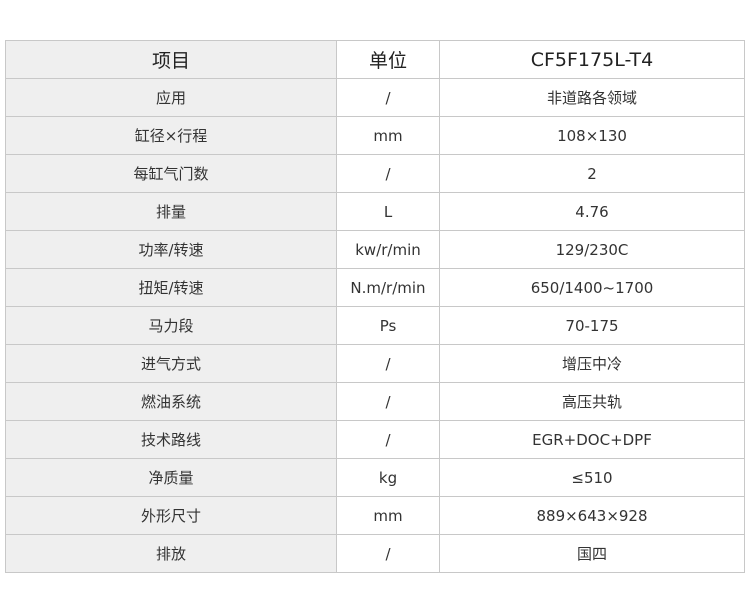  What do you see at coordinates (592, 135) in the screenshot?
I see `row-value: 108×130` at bounding box center [592, 135].